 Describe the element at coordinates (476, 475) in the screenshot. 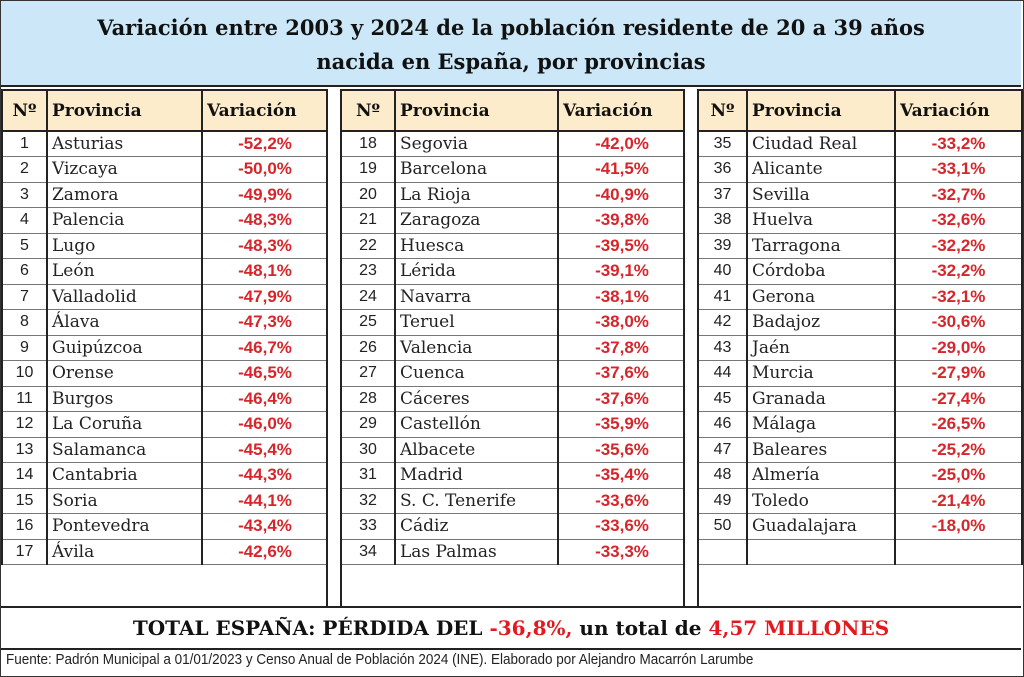

I see `row-province: Madrid` at that location.